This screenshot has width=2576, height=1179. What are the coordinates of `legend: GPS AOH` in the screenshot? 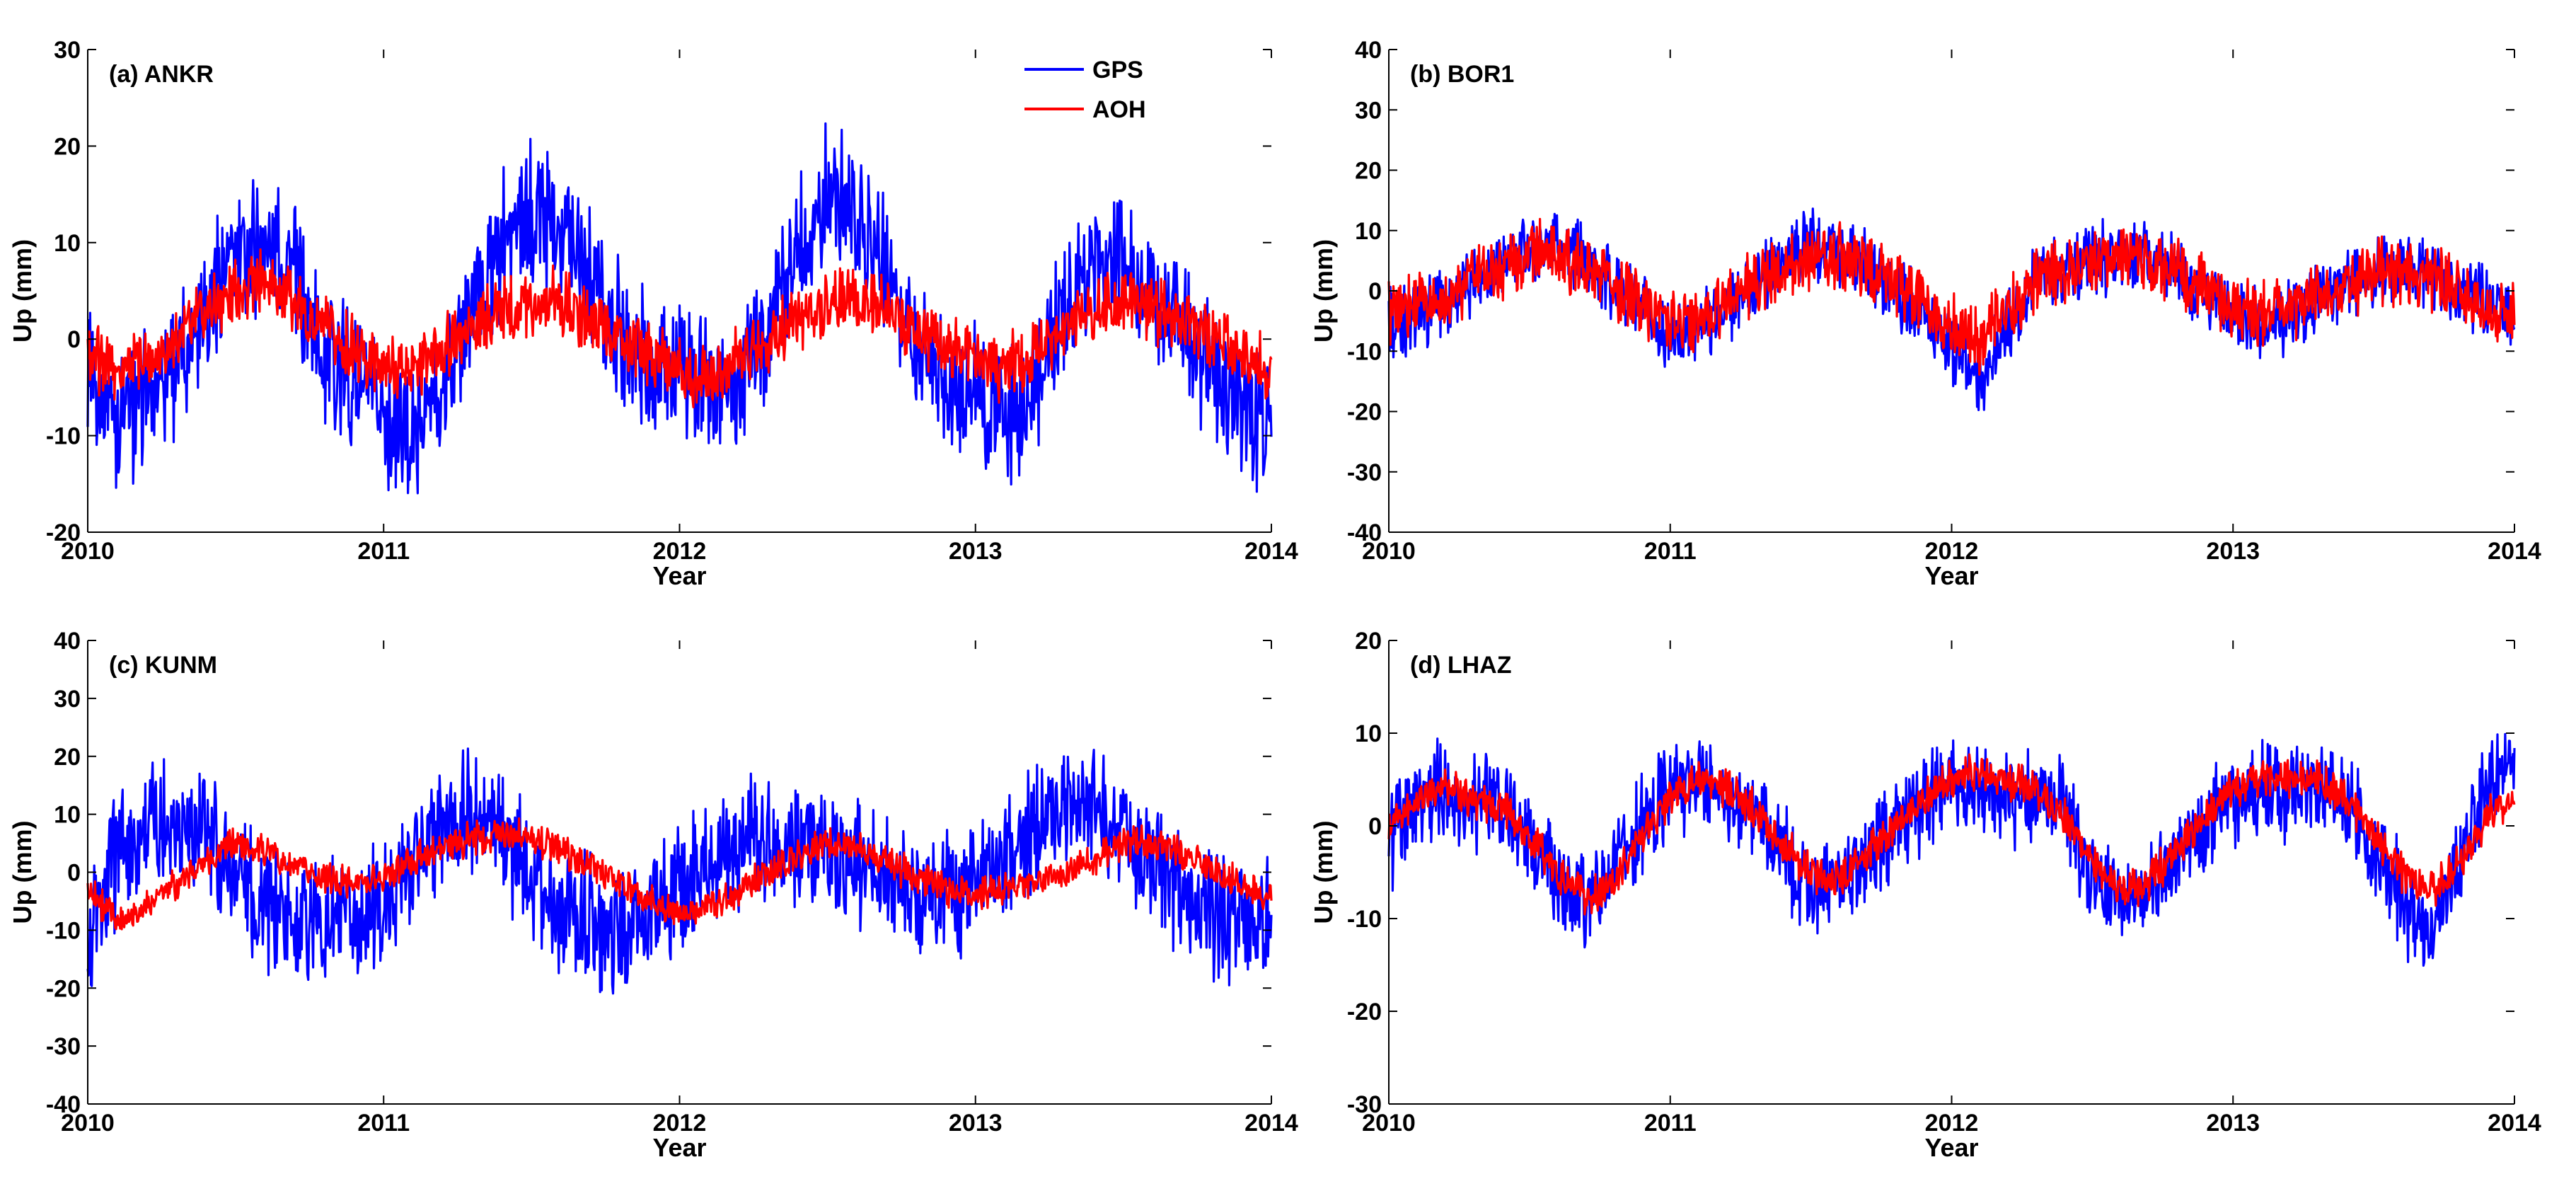 It's located at (1085, 90).